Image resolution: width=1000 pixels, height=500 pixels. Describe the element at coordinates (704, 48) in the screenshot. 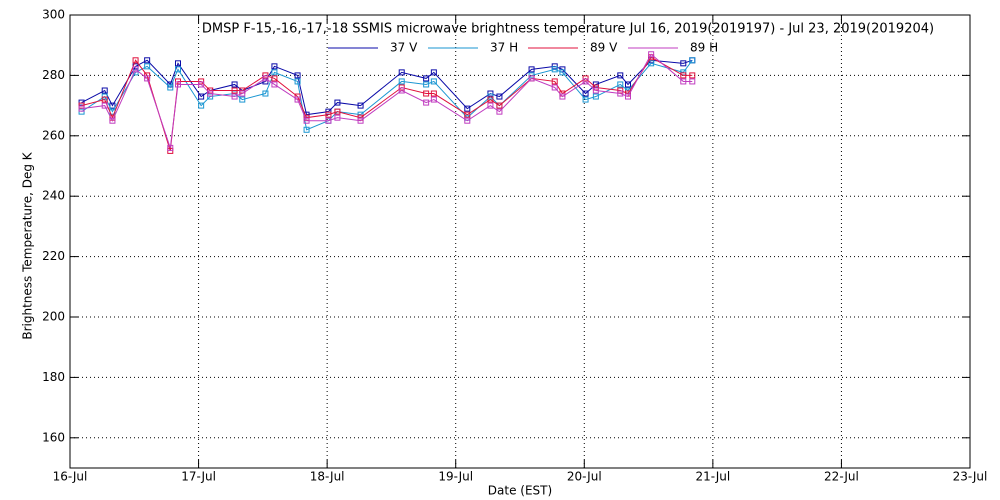

I see `legend-label: 89 H` at that location.